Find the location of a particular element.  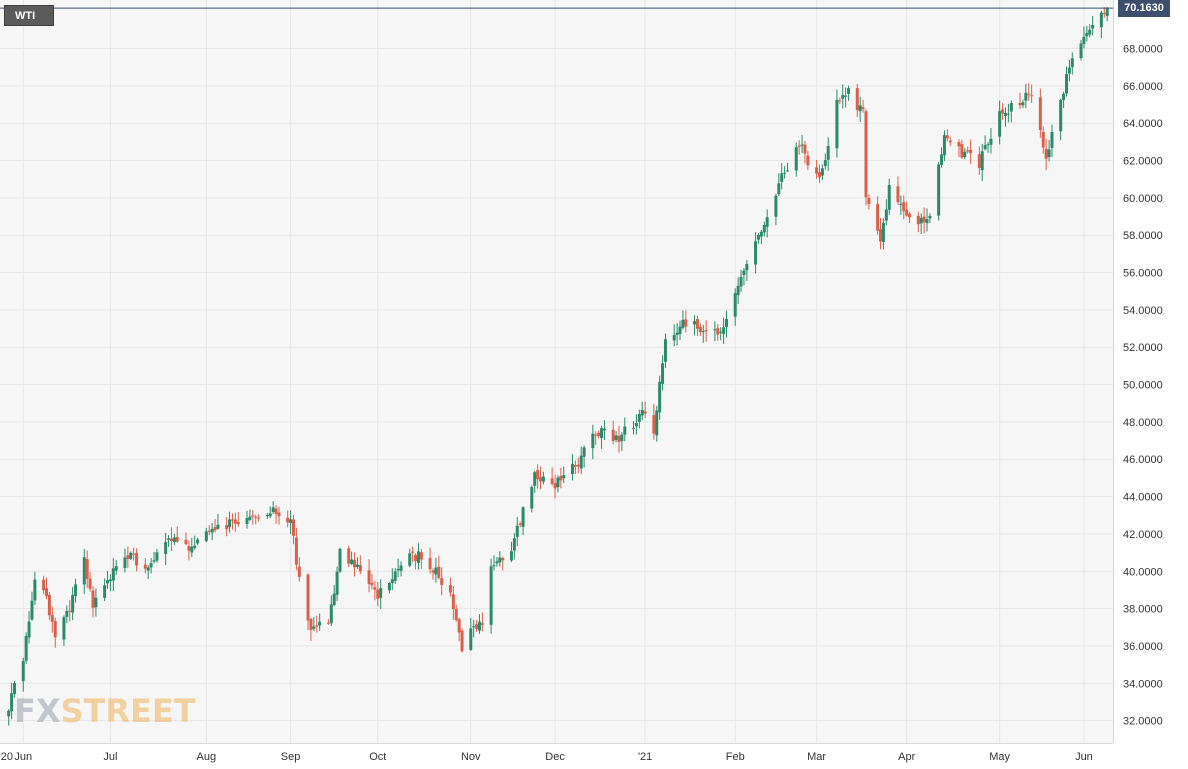

y-tick-label: 42.0000 is located at coordinates (1143, 535).